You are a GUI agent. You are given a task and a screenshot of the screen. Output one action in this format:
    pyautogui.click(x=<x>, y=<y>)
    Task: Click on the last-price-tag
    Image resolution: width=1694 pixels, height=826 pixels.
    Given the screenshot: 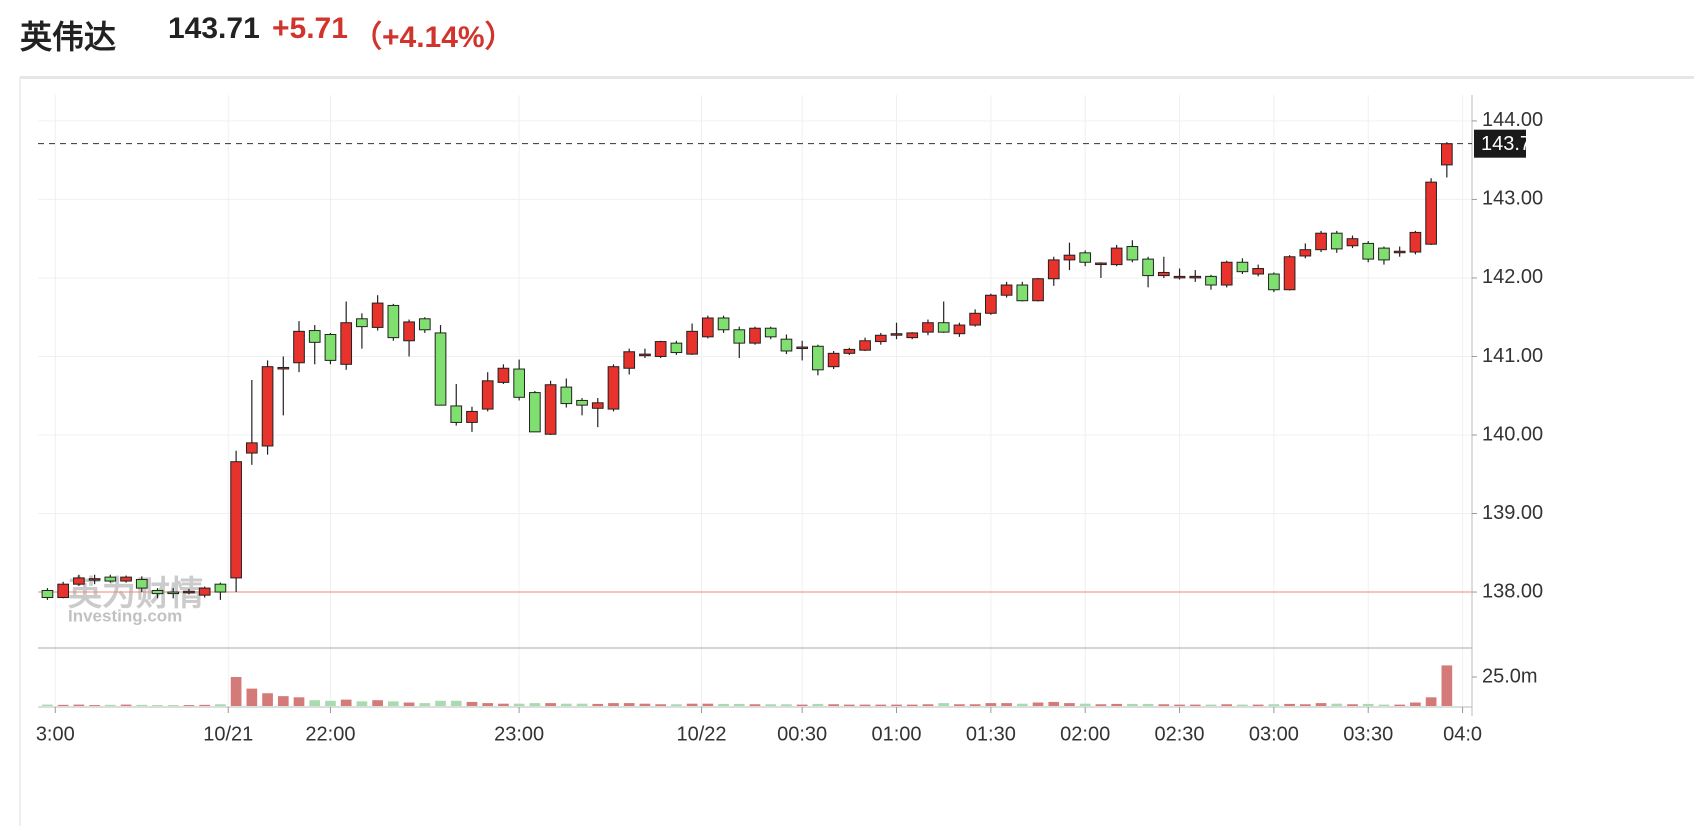 What is the action you would take?
    pyautogui.click(x=1500, y=143)
    